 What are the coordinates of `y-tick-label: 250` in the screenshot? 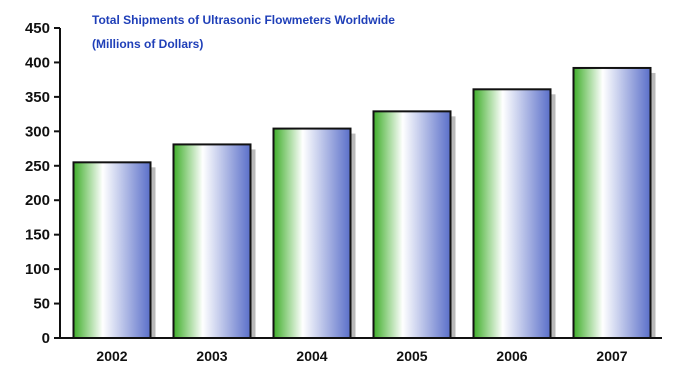 It's located at (37, 166).